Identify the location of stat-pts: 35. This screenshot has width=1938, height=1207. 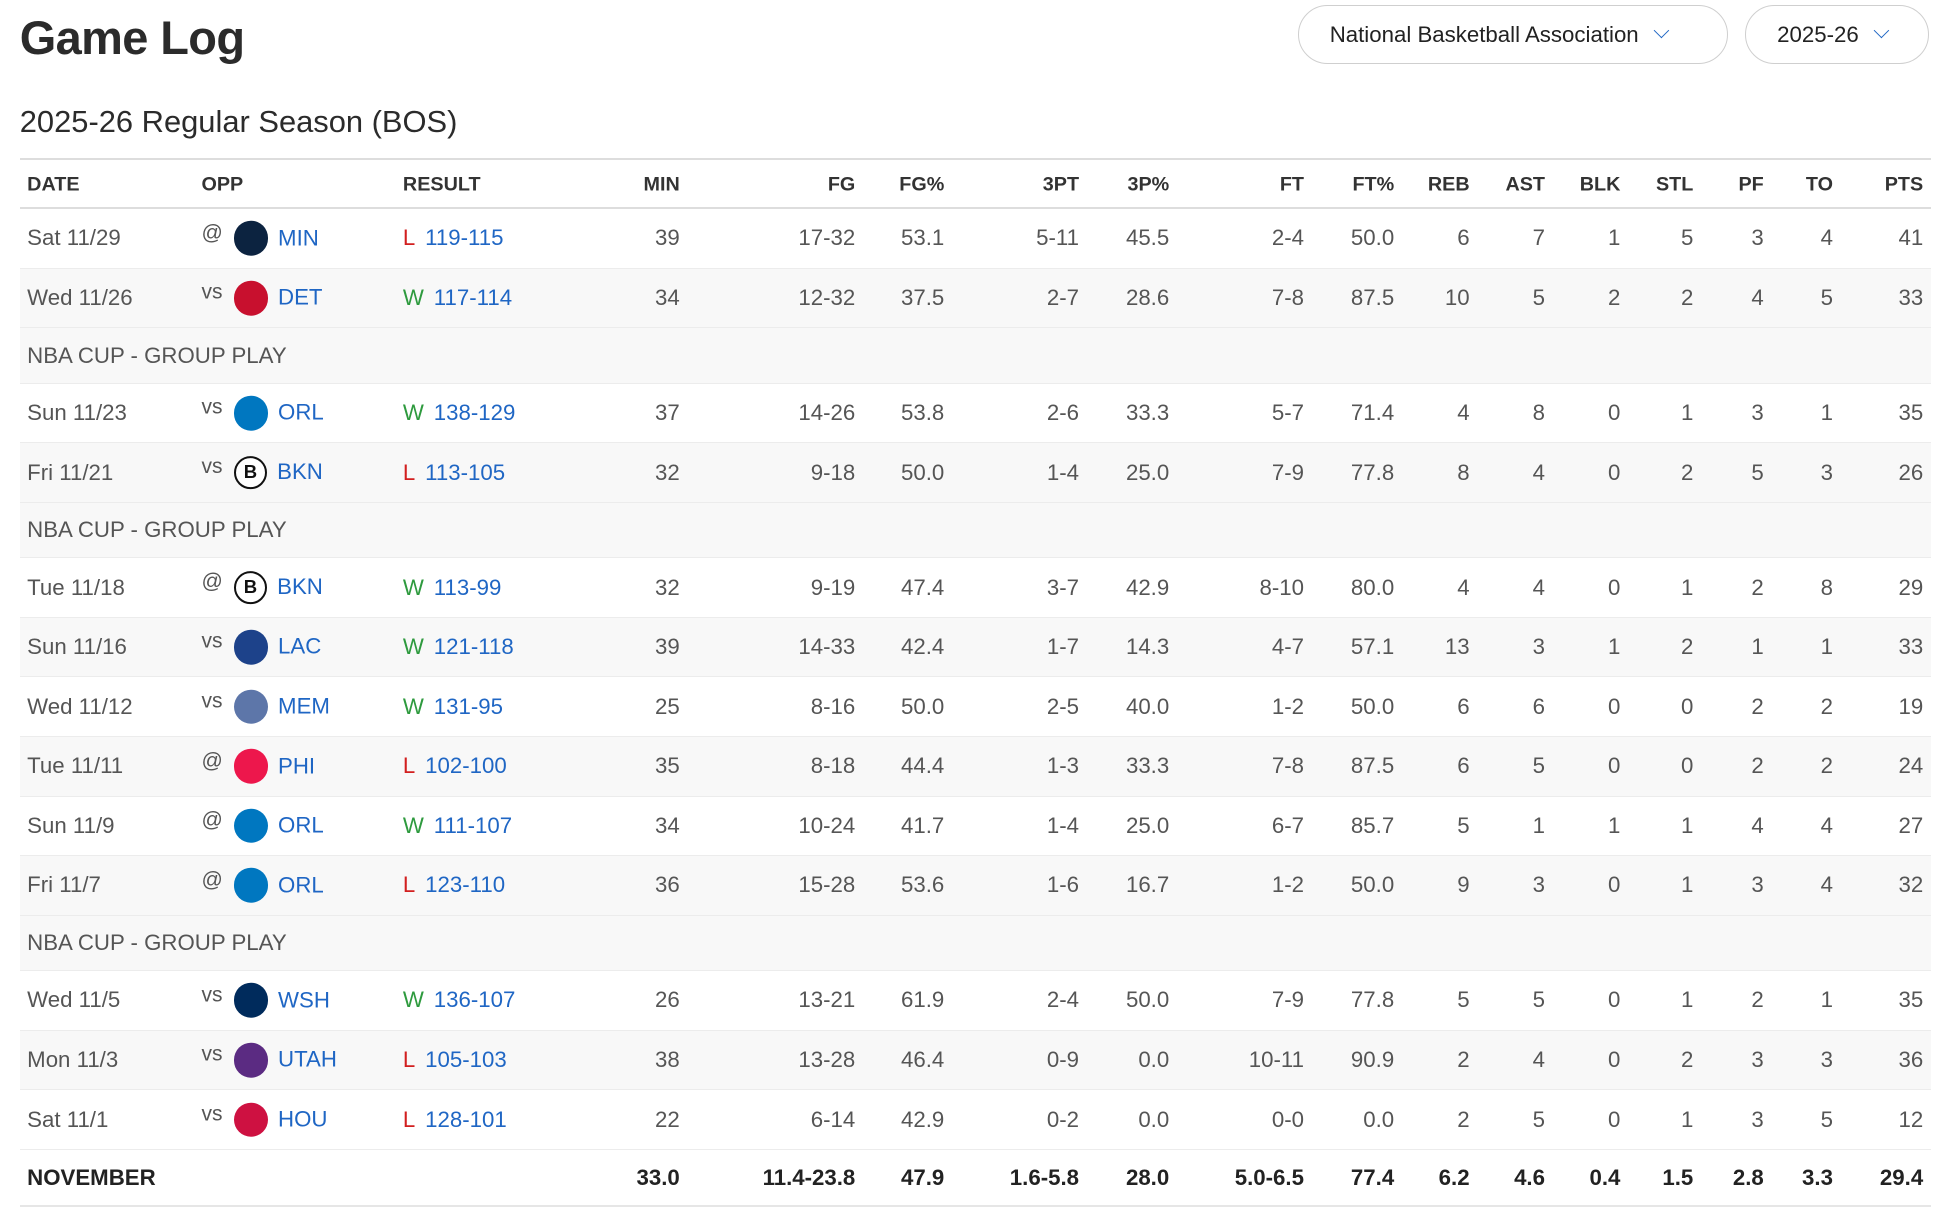
(1911, 1000).